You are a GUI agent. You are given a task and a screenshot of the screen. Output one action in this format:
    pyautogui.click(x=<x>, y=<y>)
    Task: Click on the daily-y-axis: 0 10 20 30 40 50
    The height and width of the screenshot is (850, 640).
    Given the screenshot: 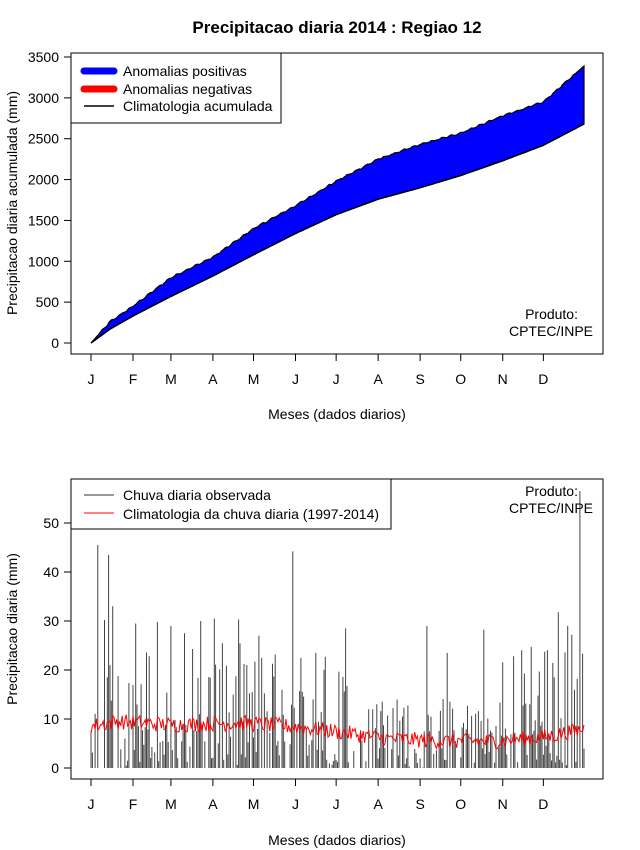 What is the action you would take?
    pyautogui.click(x=57, y=645)
    